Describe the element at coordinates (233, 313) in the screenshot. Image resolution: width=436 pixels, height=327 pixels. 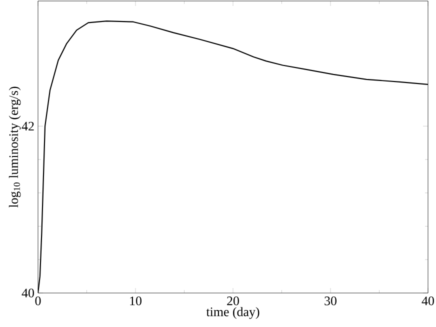
I see `x-axis-title: time (day)` at that location.